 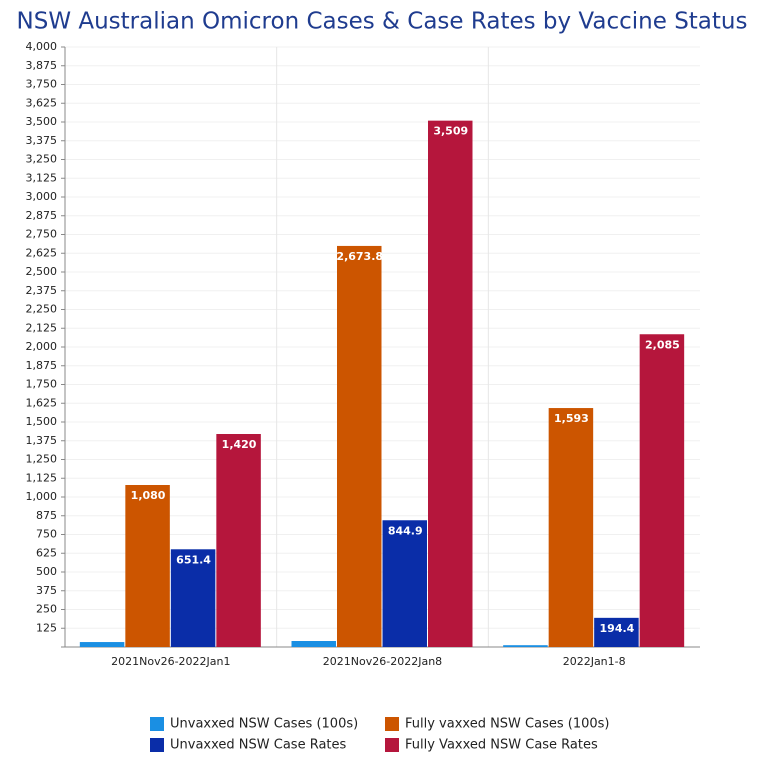 What do you see at coordinates (42, 215) in the screenshot?
I see `y-tick-label: 2,875` at bounding box center [42, 215].